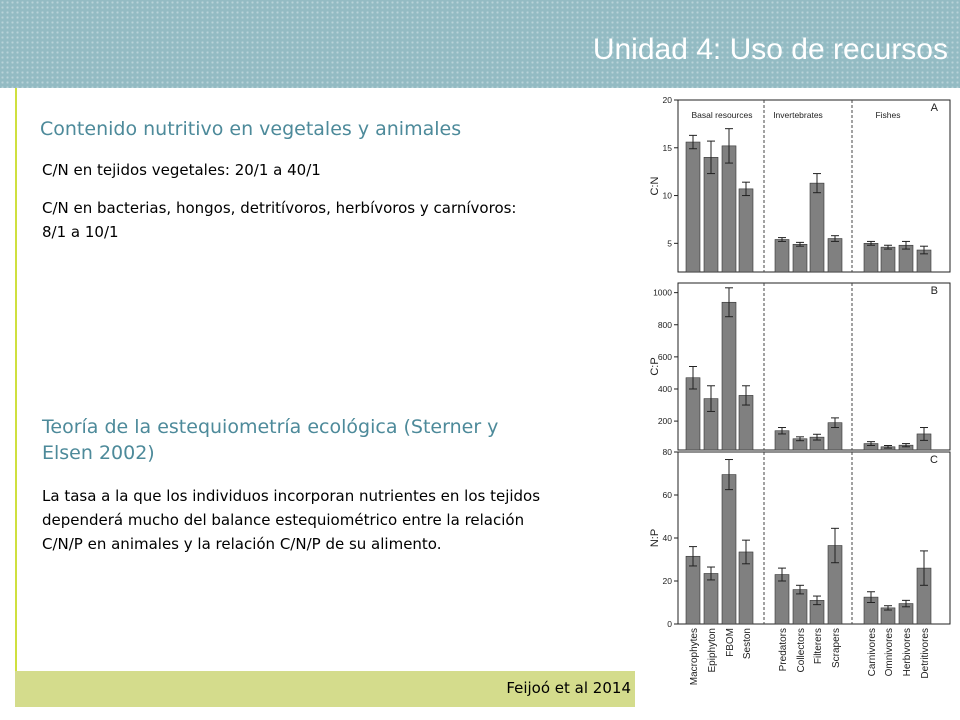  Describe the element at coordinates (662, 293) in the screenshot. I see `y-tick-label: 1000` at that location.